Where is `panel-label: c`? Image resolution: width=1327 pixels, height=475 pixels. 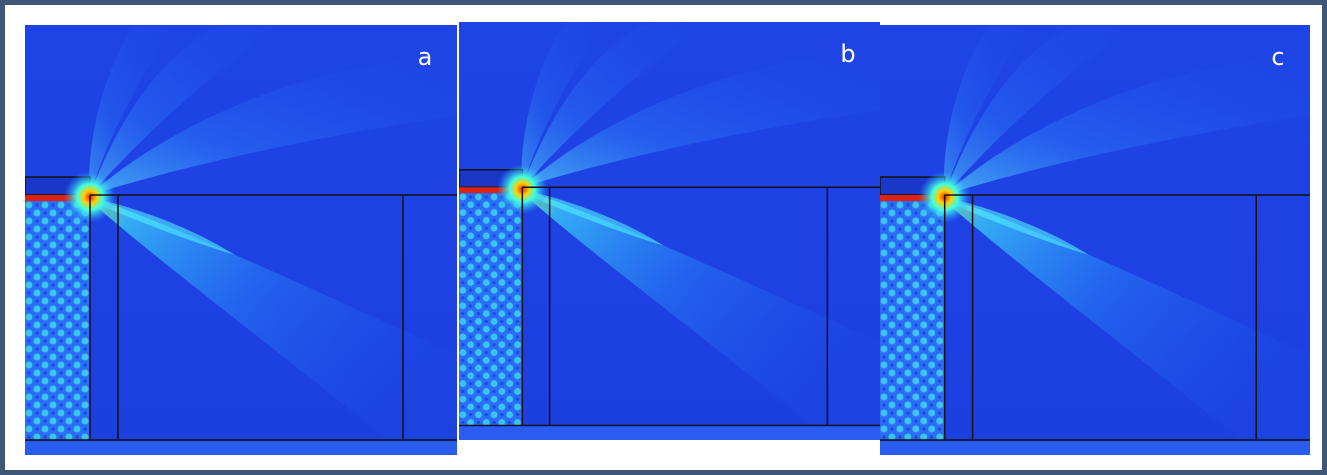 panel-label: c is located at coordinates (1277, 57).